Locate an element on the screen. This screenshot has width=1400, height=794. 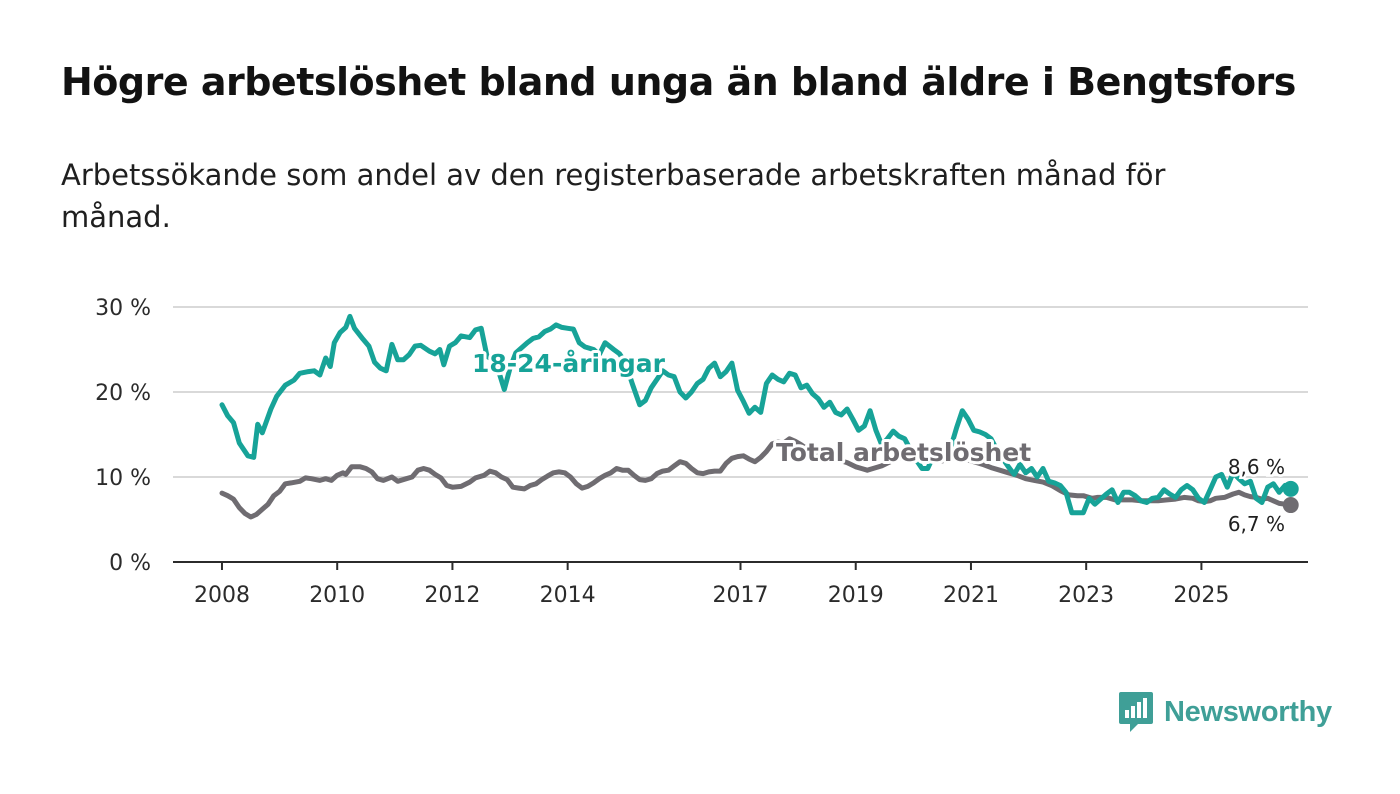
y-axis: 0 % 10 % 20 % 30 % is located at coordinates (123, 436).